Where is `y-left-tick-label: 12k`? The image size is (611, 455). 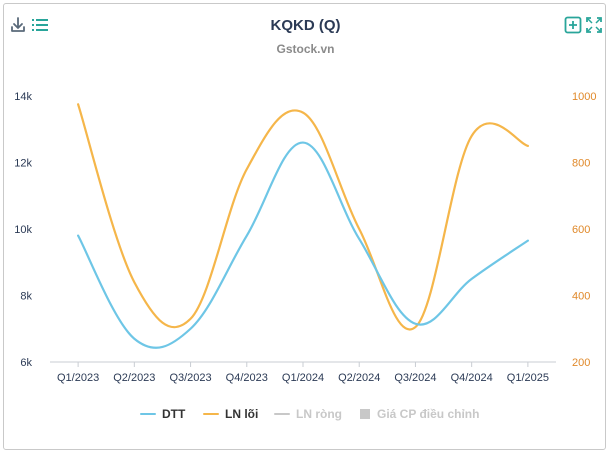 y-left-tick-label: 12k is located at coordinates (23, 164).